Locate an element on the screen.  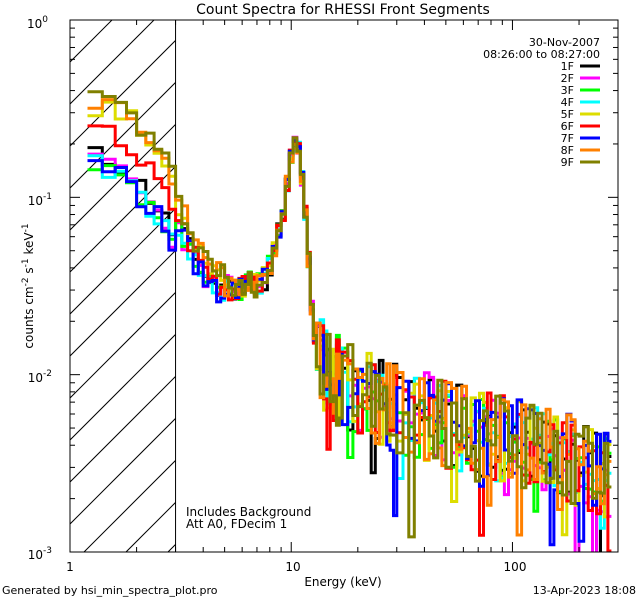
x-tick-label-1: 10 is located at coordinates (292, 567).